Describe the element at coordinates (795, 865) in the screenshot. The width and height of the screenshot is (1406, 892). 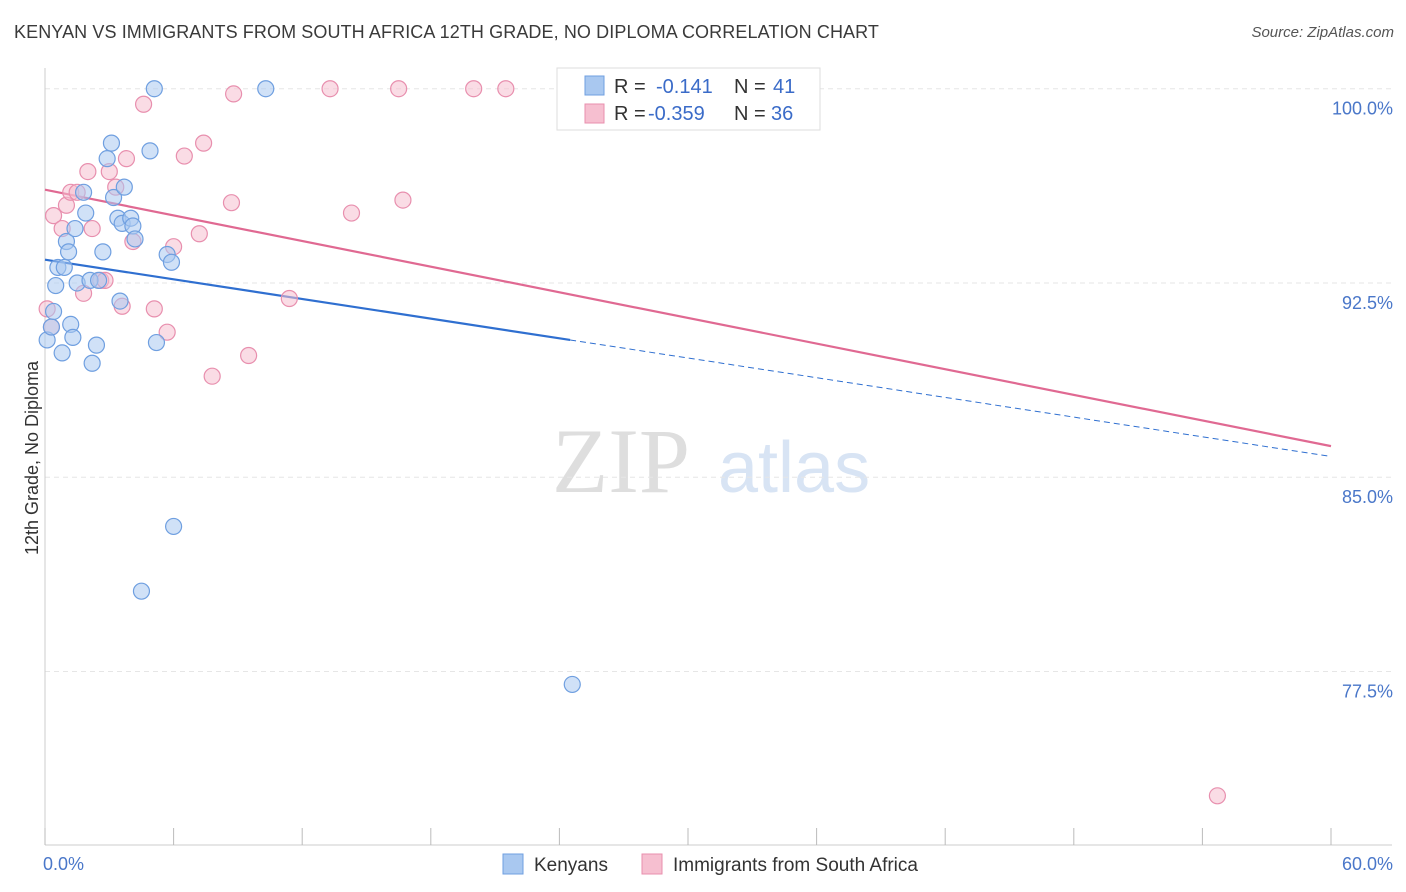
I see `bottom-legend-south-africa: Immigrants from South Africa` at that location.